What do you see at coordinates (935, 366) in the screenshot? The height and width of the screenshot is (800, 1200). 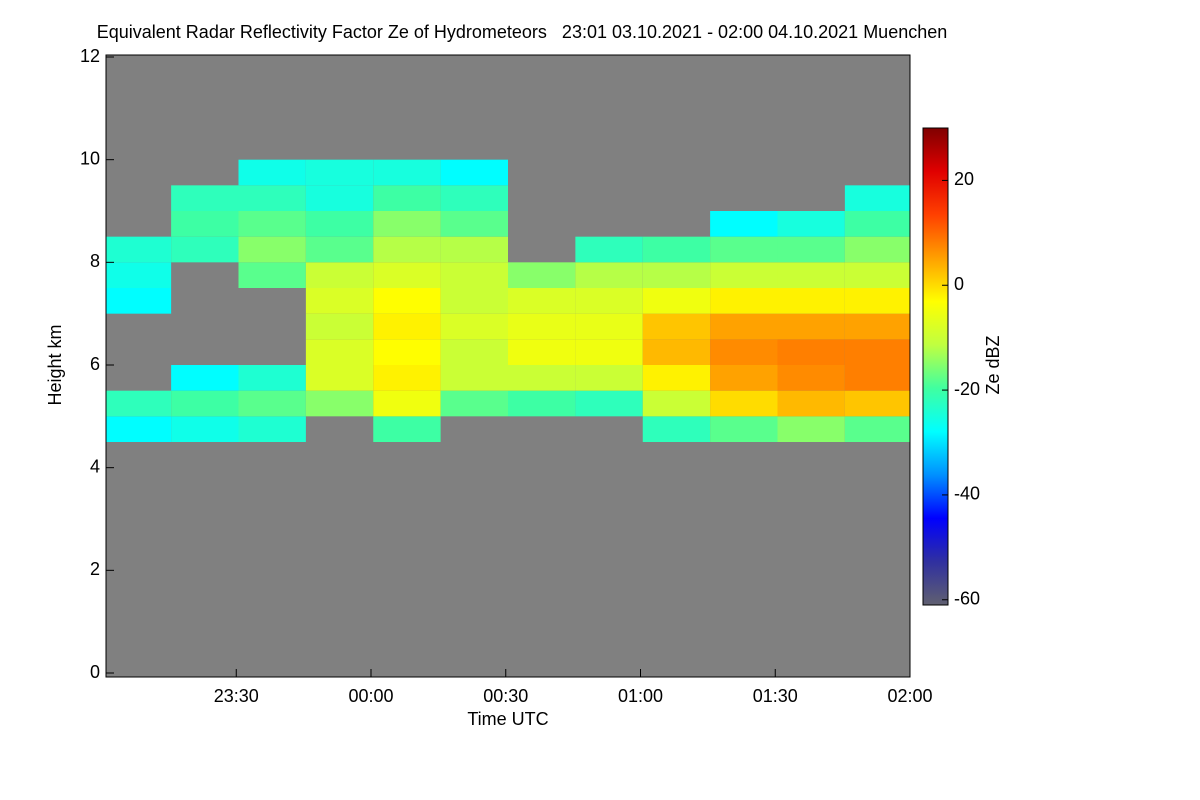 I see `colorbar` at bounding box center [935, 366].